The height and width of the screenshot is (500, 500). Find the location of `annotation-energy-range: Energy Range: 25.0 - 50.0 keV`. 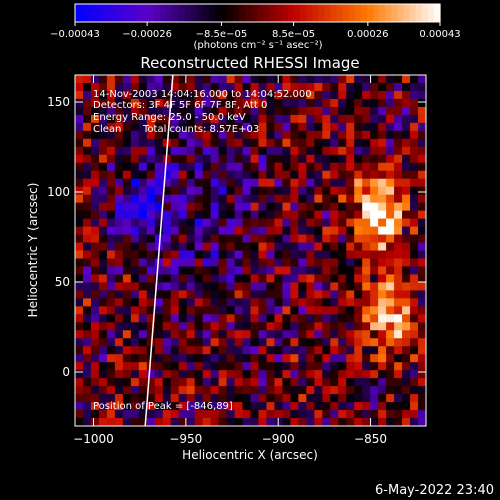

annotation-energy-range: Energy Range: 25.0 - 50.0 keV is located at coordinates (169, 117).